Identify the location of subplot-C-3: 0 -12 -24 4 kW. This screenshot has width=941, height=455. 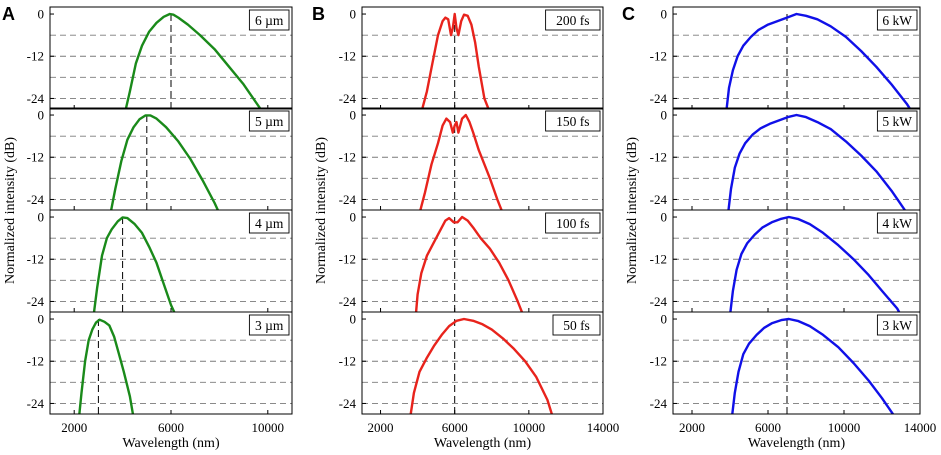
(785, 261).